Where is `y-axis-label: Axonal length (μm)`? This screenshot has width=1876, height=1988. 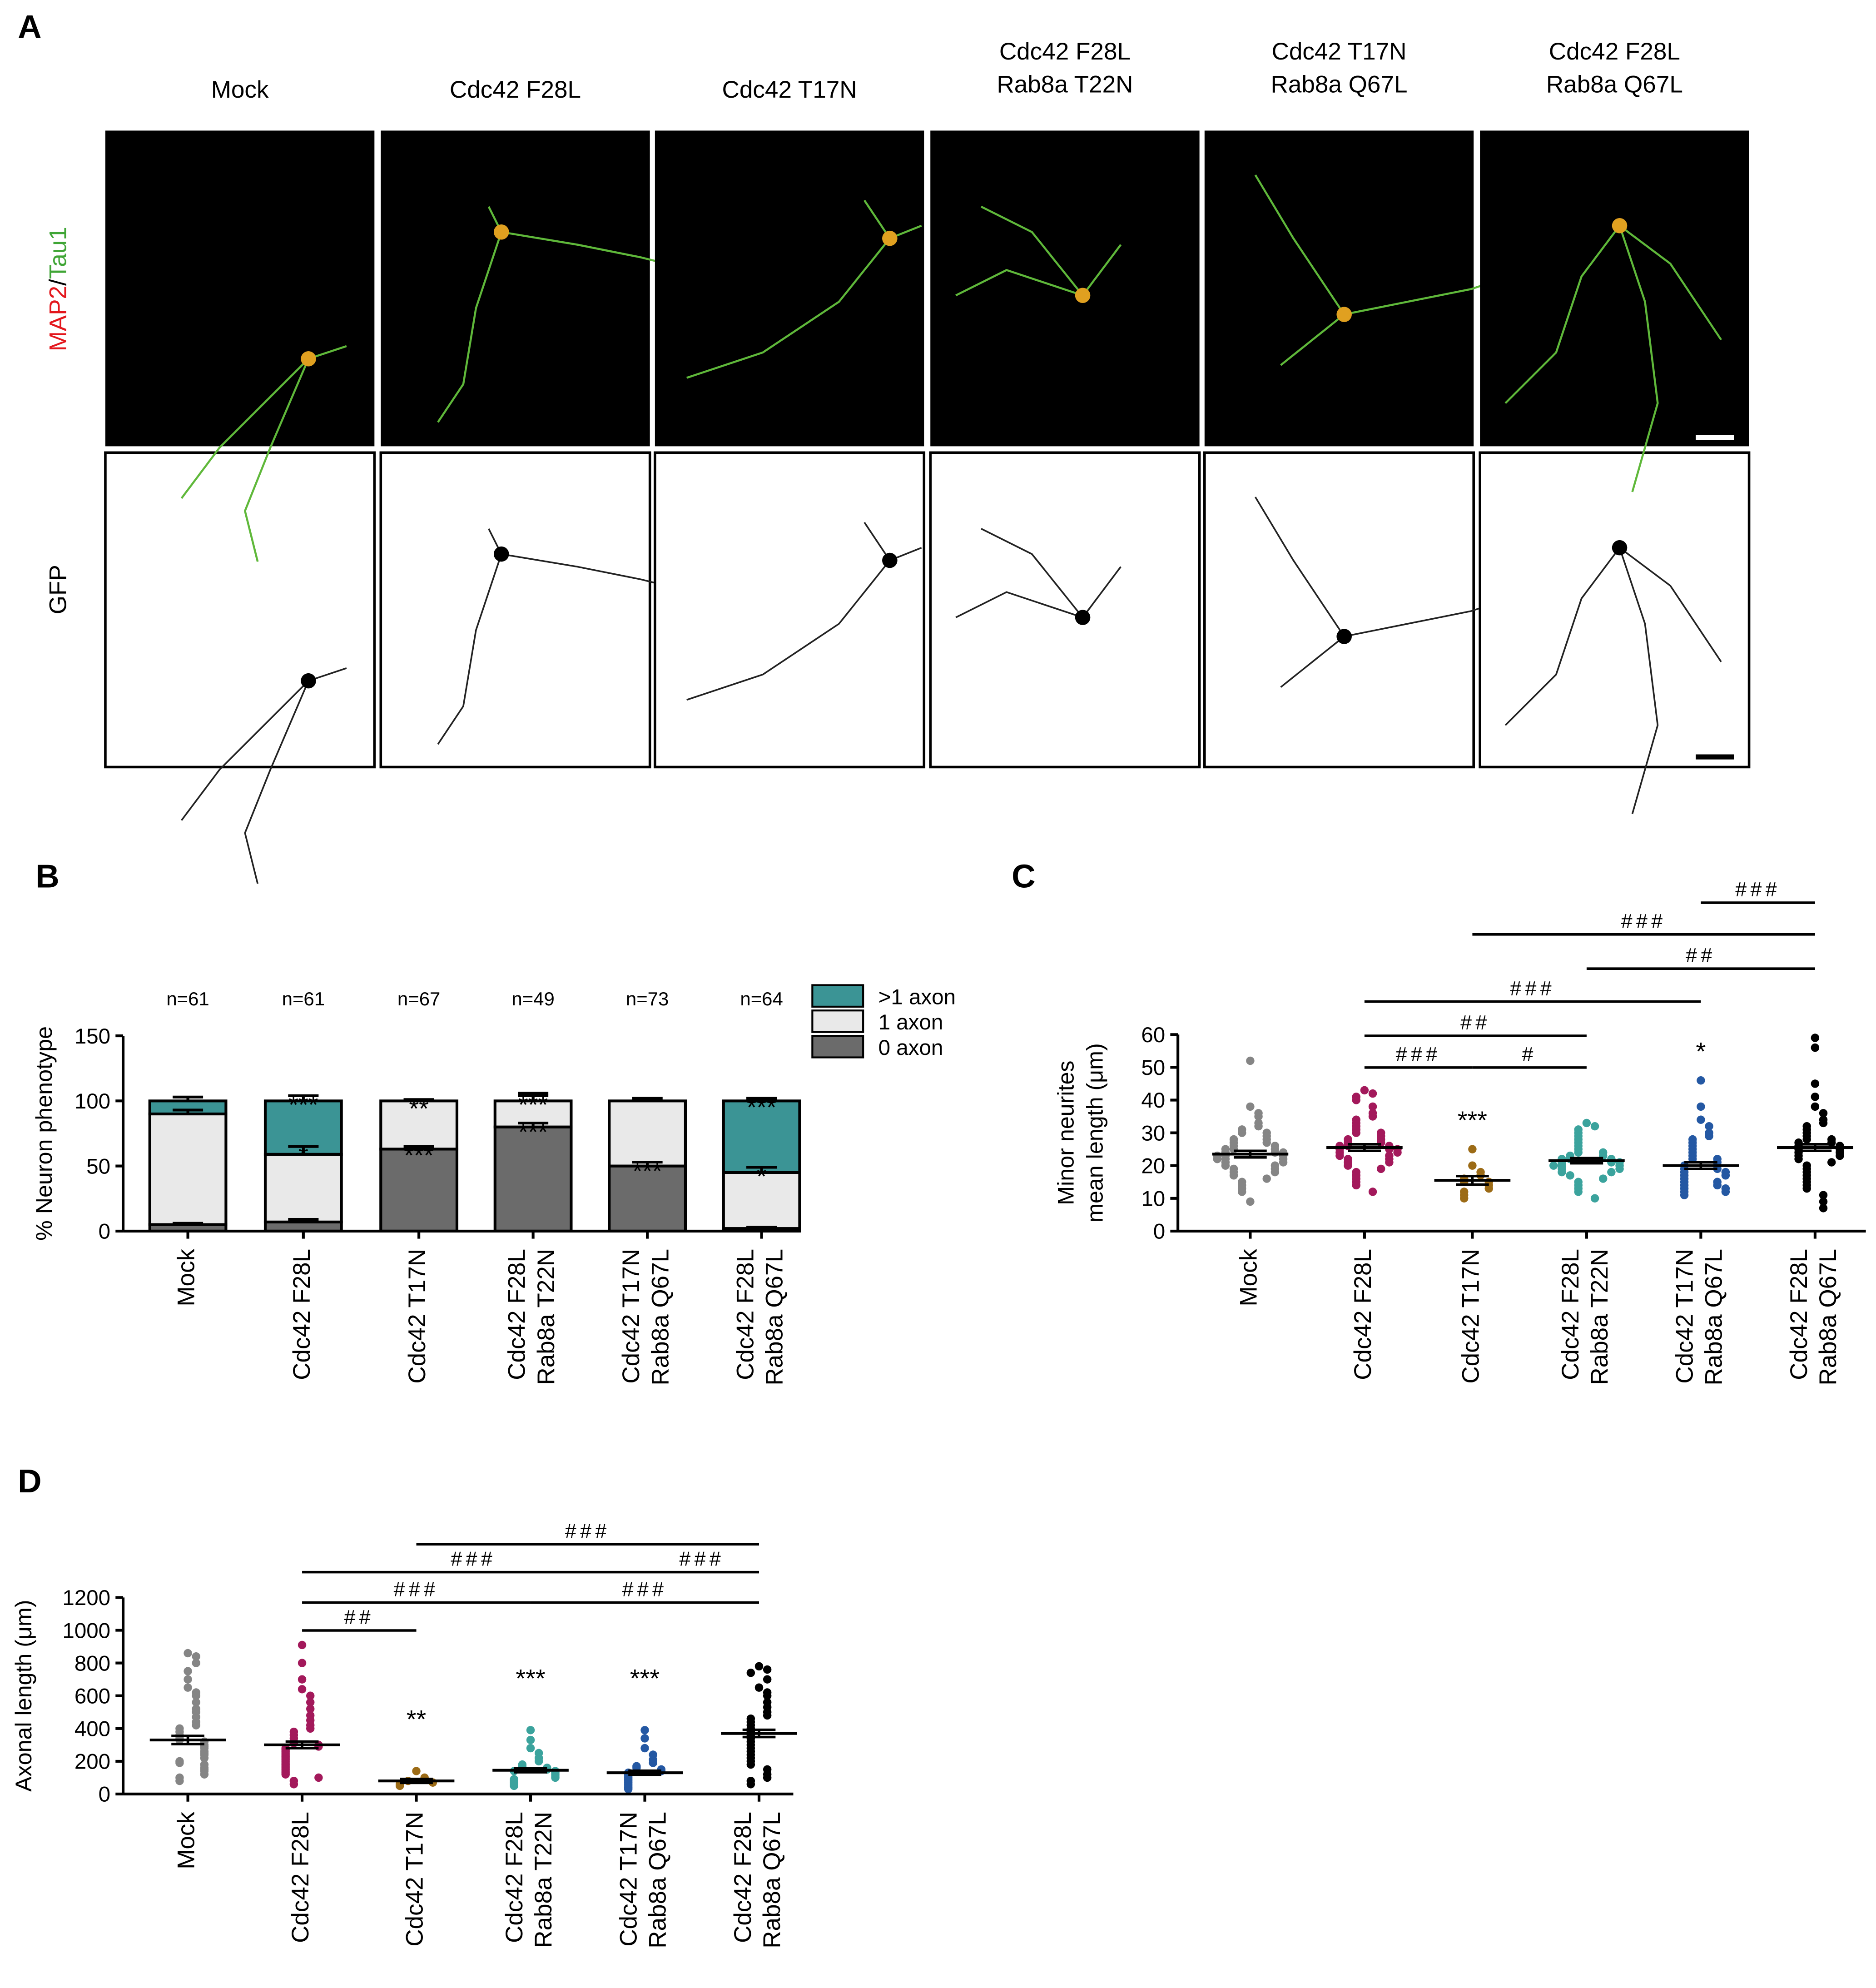 y-axis-label: Axonal length (μm) is located at coordinates (23, 1696).